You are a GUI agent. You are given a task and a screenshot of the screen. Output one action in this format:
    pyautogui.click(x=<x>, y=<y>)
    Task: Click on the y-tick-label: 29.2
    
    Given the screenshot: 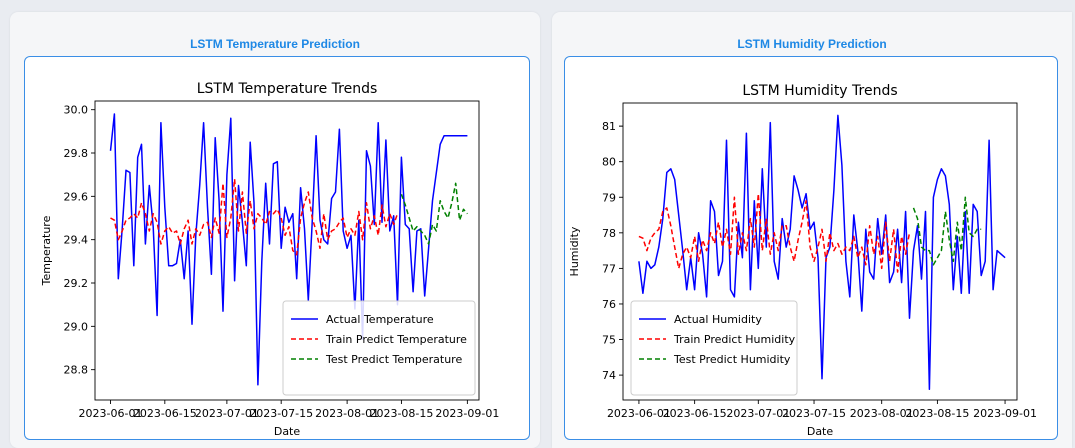 What is the action you would take?
    pyautogui.click(x=76, y=283)
    